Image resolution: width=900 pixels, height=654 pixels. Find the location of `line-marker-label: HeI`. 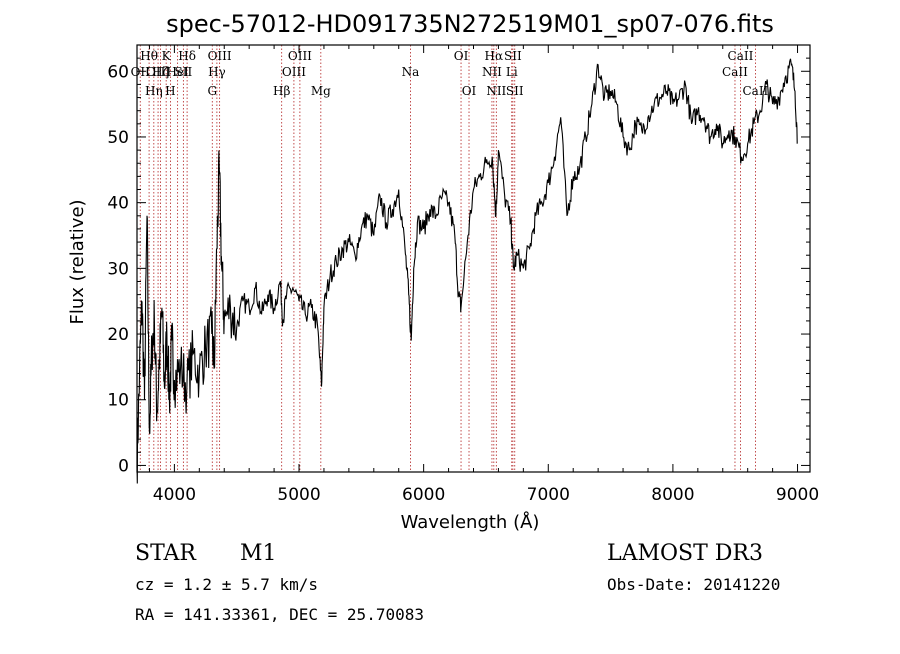

line-marker-label: HeI is located at coordinates (177, 72).